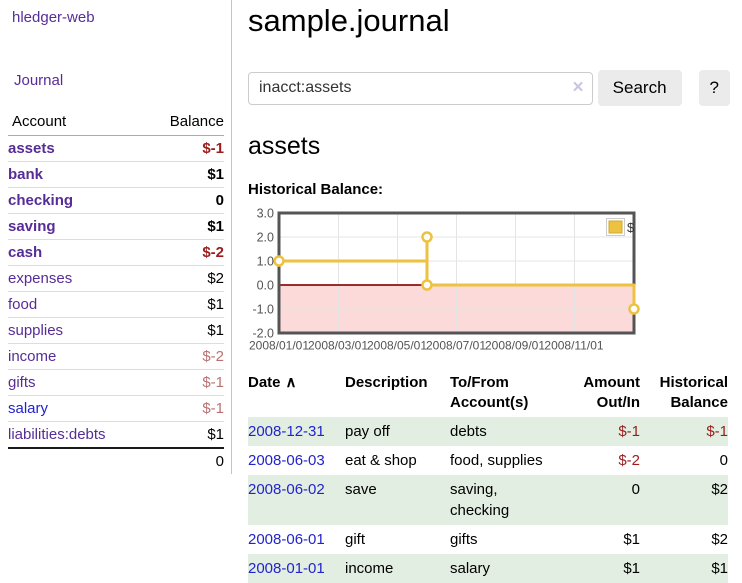  Describe the element at coordinates (263, 333) in the screenshot. I see `y-tick-label: -2.0` at that location.